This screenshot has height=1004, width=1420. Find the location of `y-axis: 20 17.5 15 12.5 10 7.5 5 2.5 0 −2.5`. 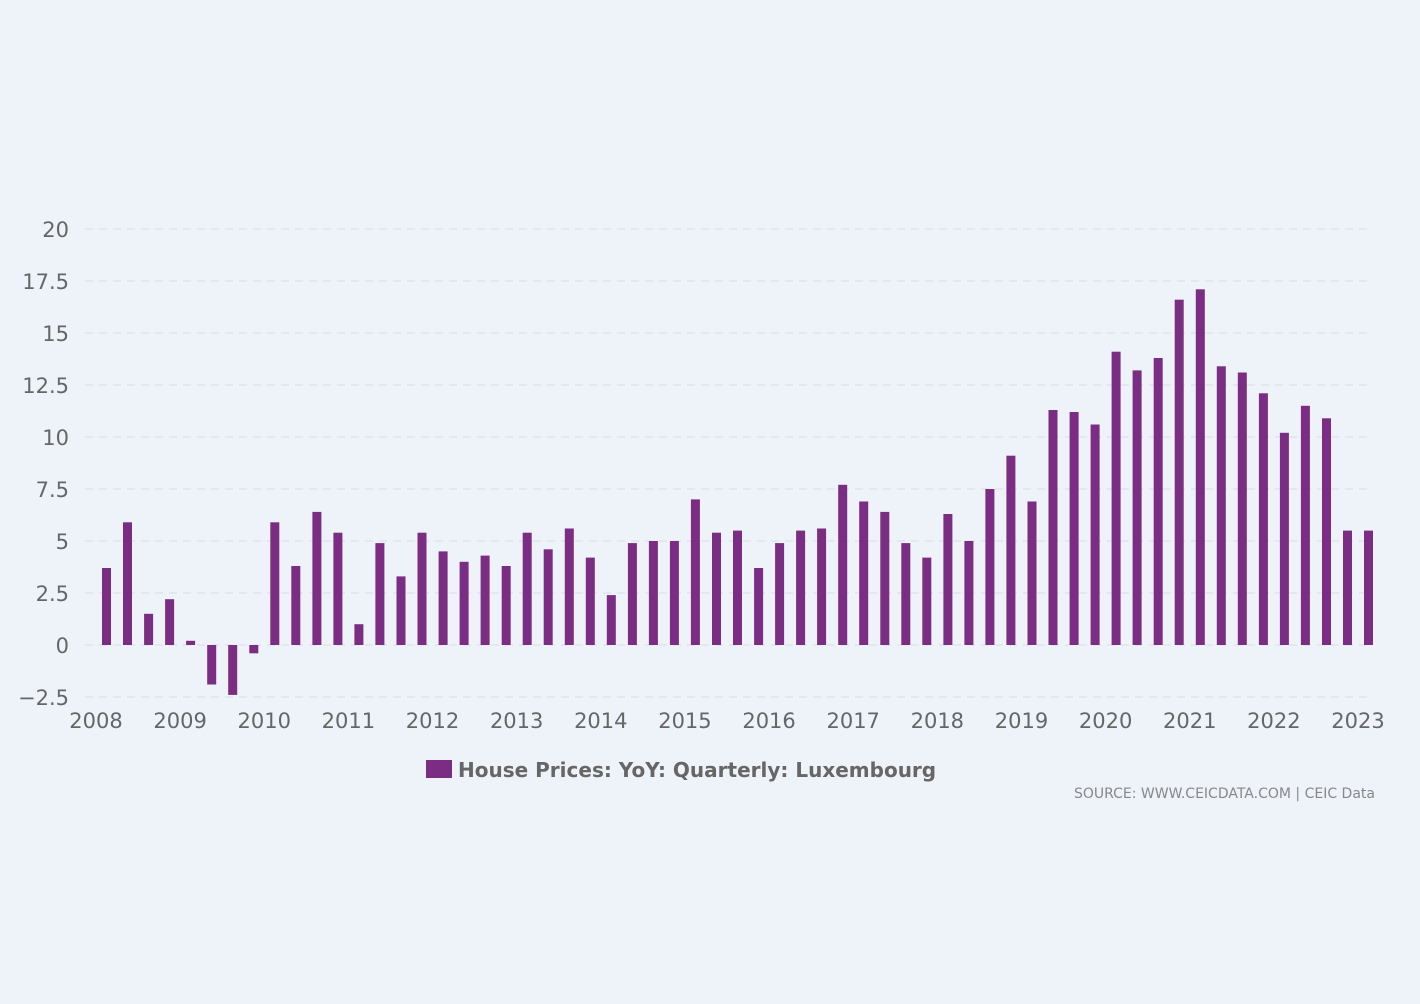

y-axis: 20 17.5 15 12.5 10 7.5 5 2.5 0 −2.5 is located at coordinates (43, 464).